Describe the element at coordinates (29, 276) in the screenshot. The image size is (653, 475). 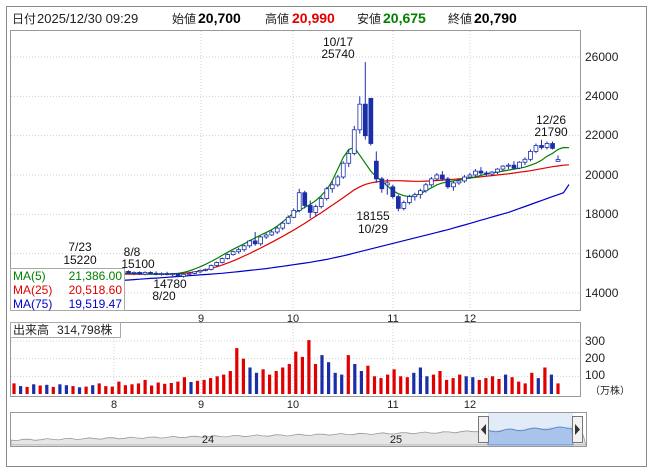
I see `ma5-label: MA(5)` at that location.